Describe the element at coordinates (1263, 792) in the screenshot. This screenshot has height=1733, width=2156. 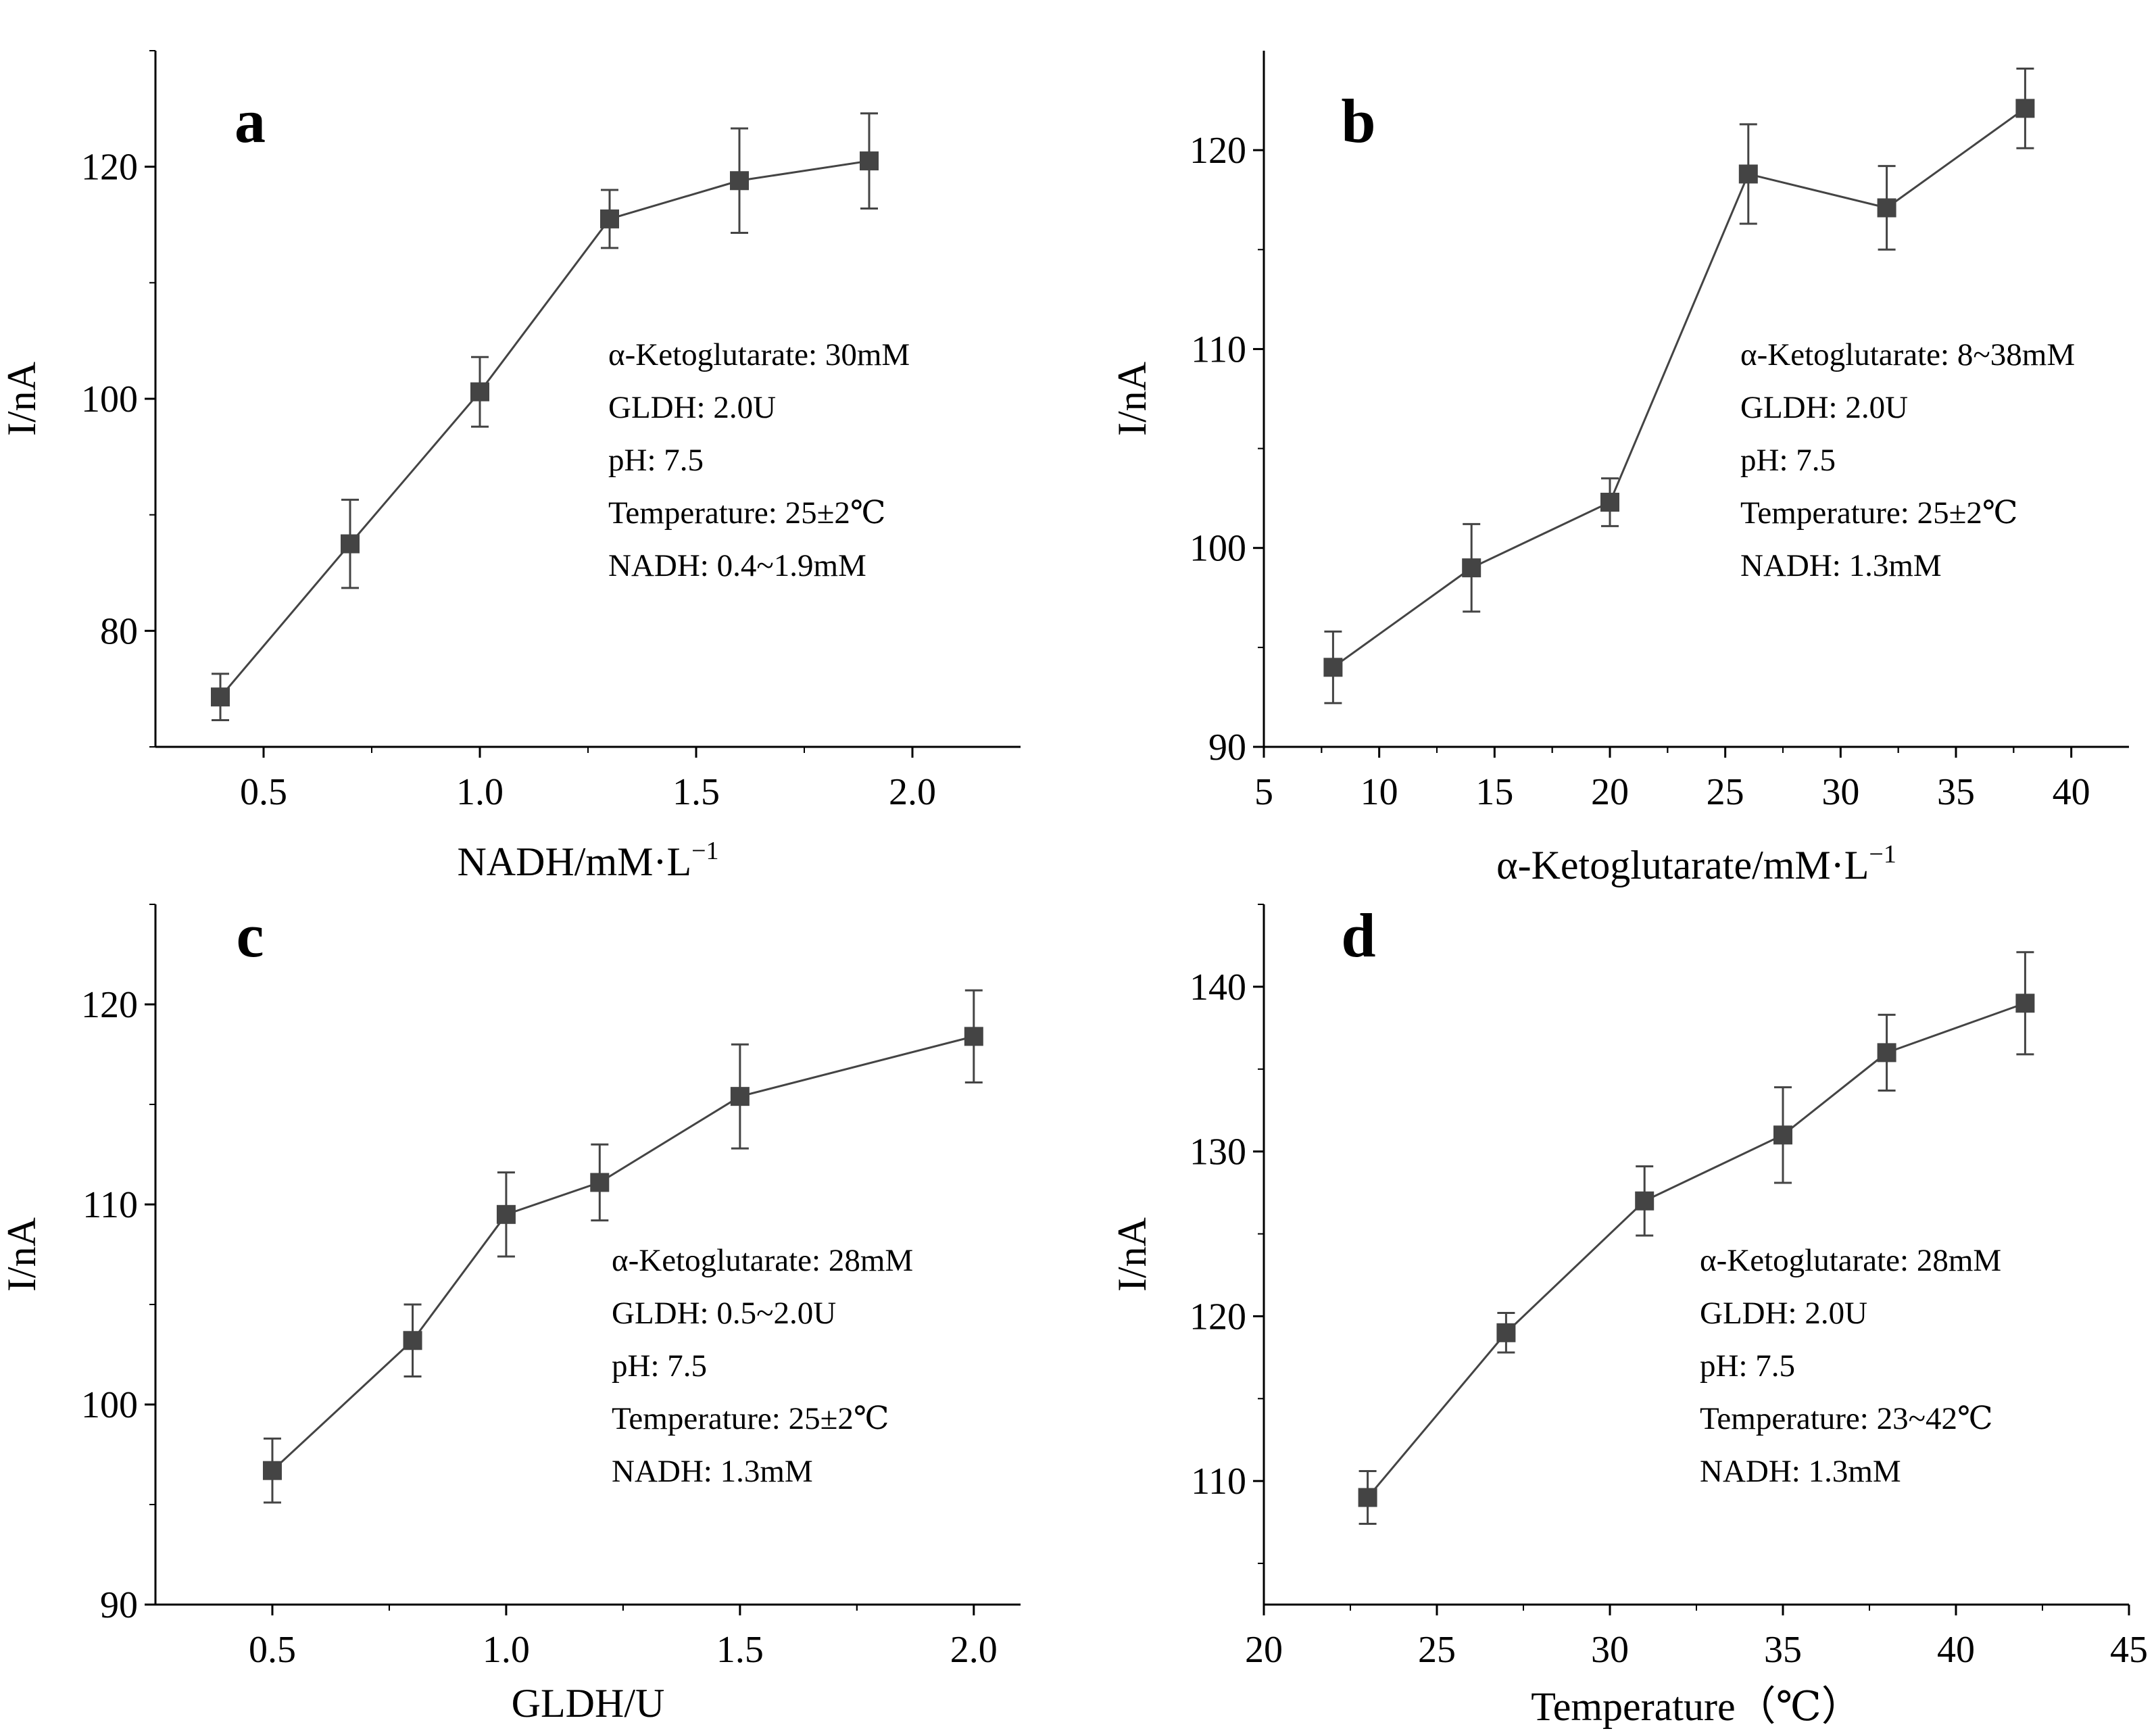
I see `x-tick-label: 5` at that location.